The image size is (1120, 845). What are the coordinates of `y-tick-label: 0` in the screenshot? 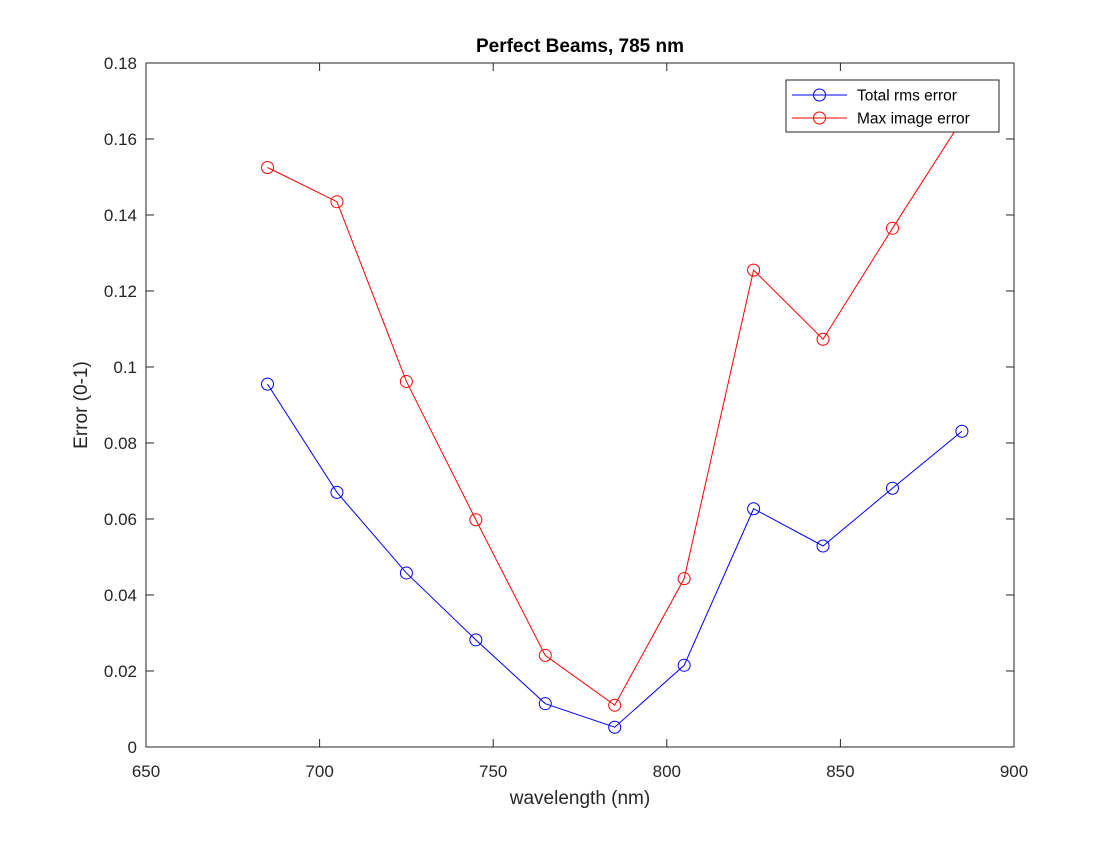 It's located at (132, 747).